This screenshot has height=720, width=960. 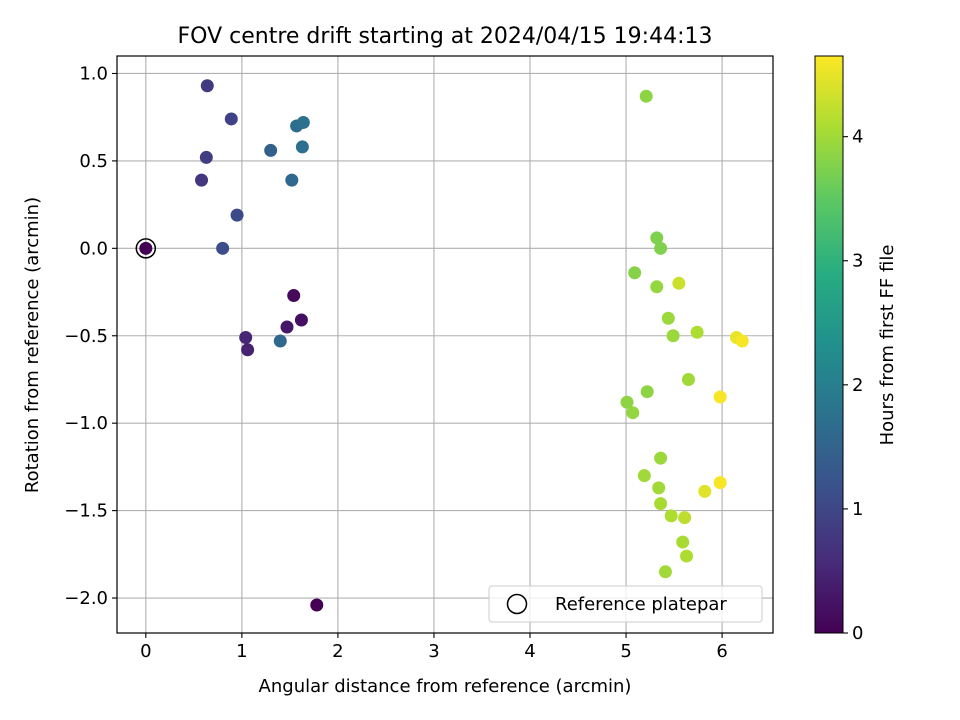 What do you see at coordinates (241, 651) in the screenshot?
I see `x-tick-label: 1` at bounding box center [241, 651].